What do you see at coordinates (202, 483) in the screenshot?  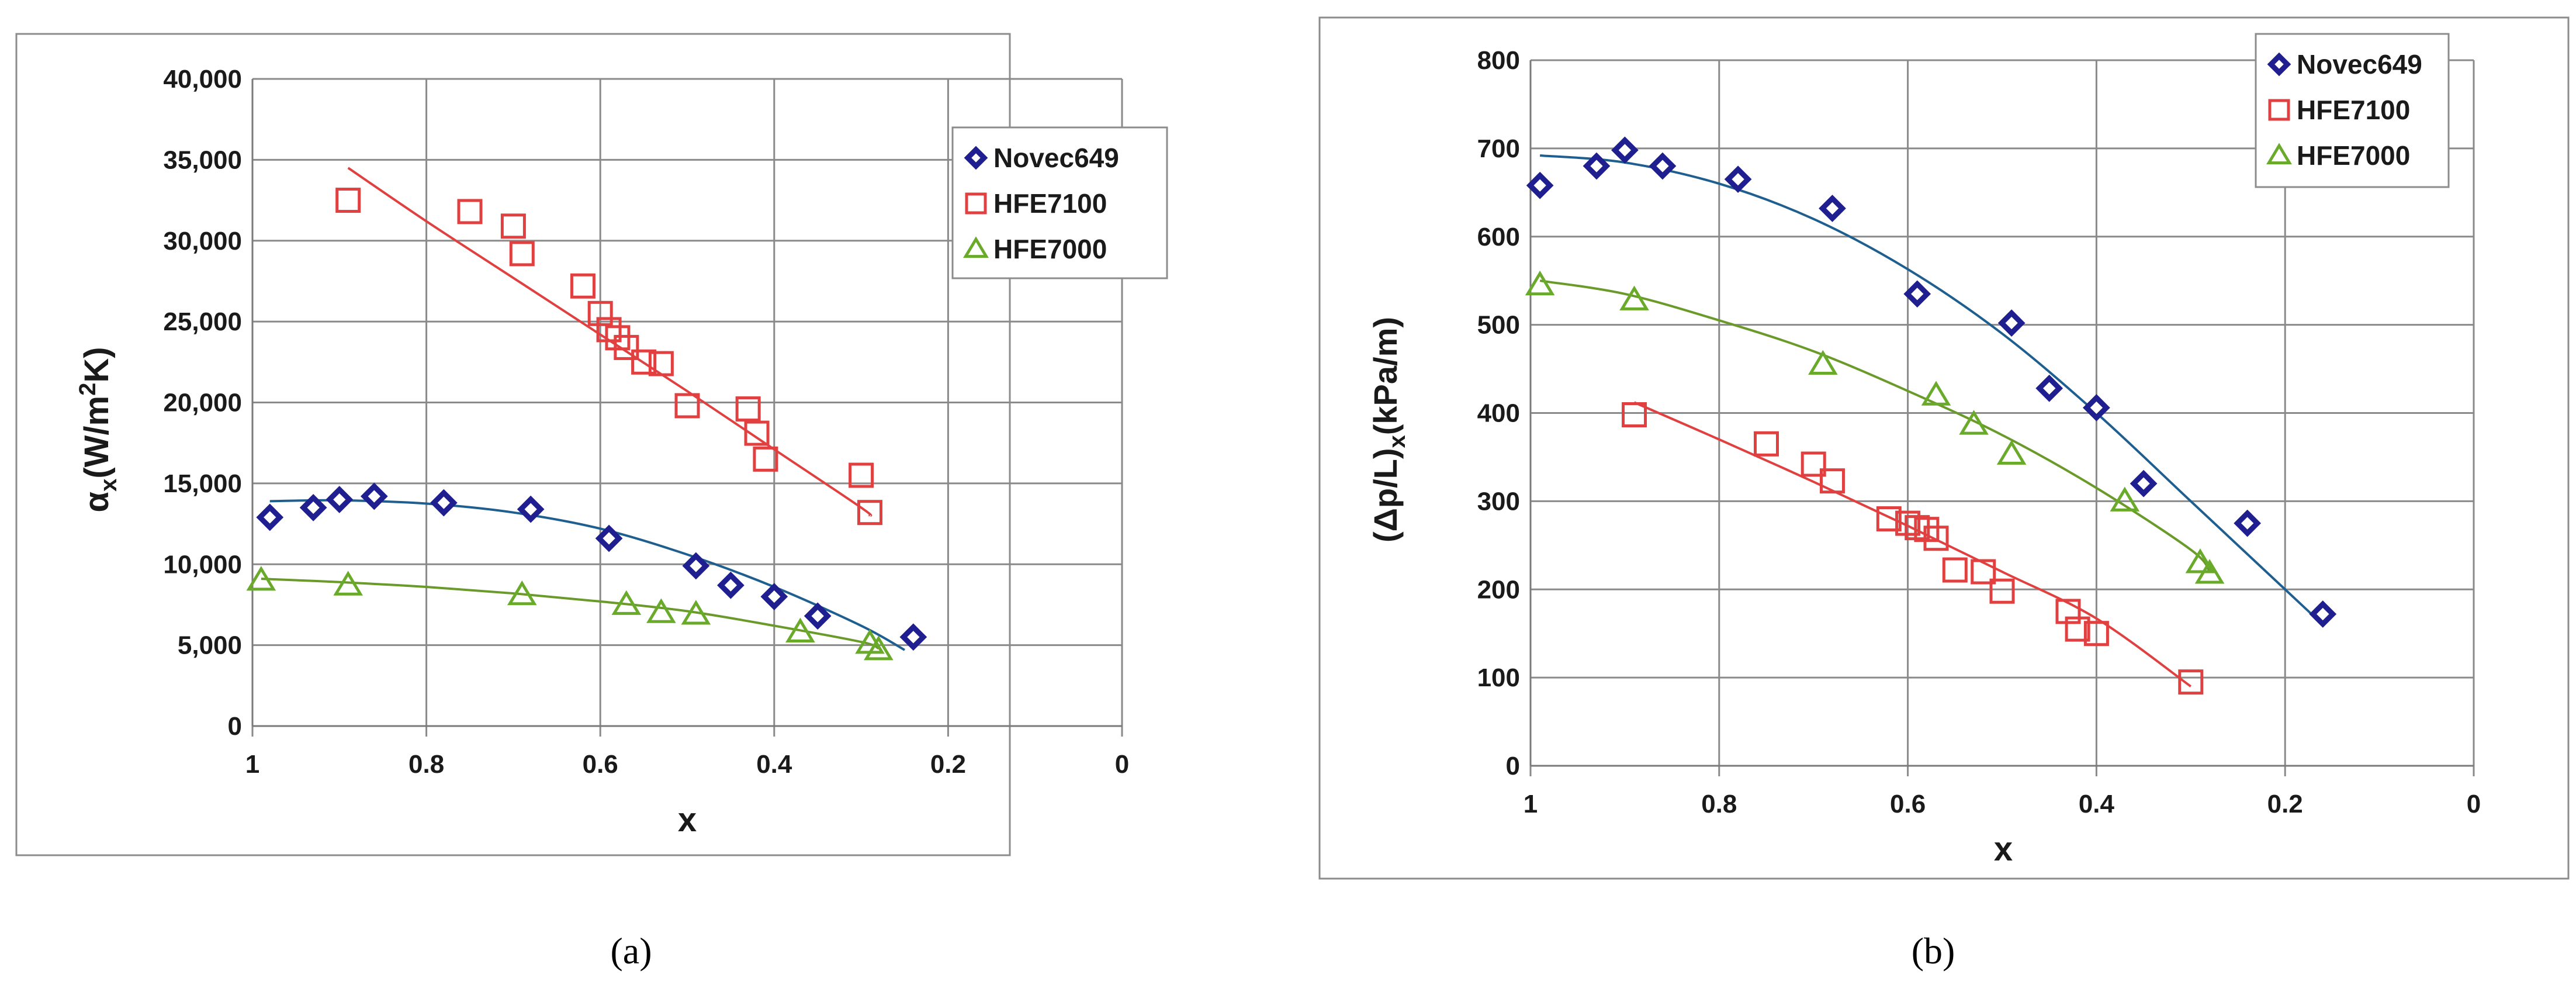 I see `y-tick-label: 15,000` at bounding box center [202, 483].